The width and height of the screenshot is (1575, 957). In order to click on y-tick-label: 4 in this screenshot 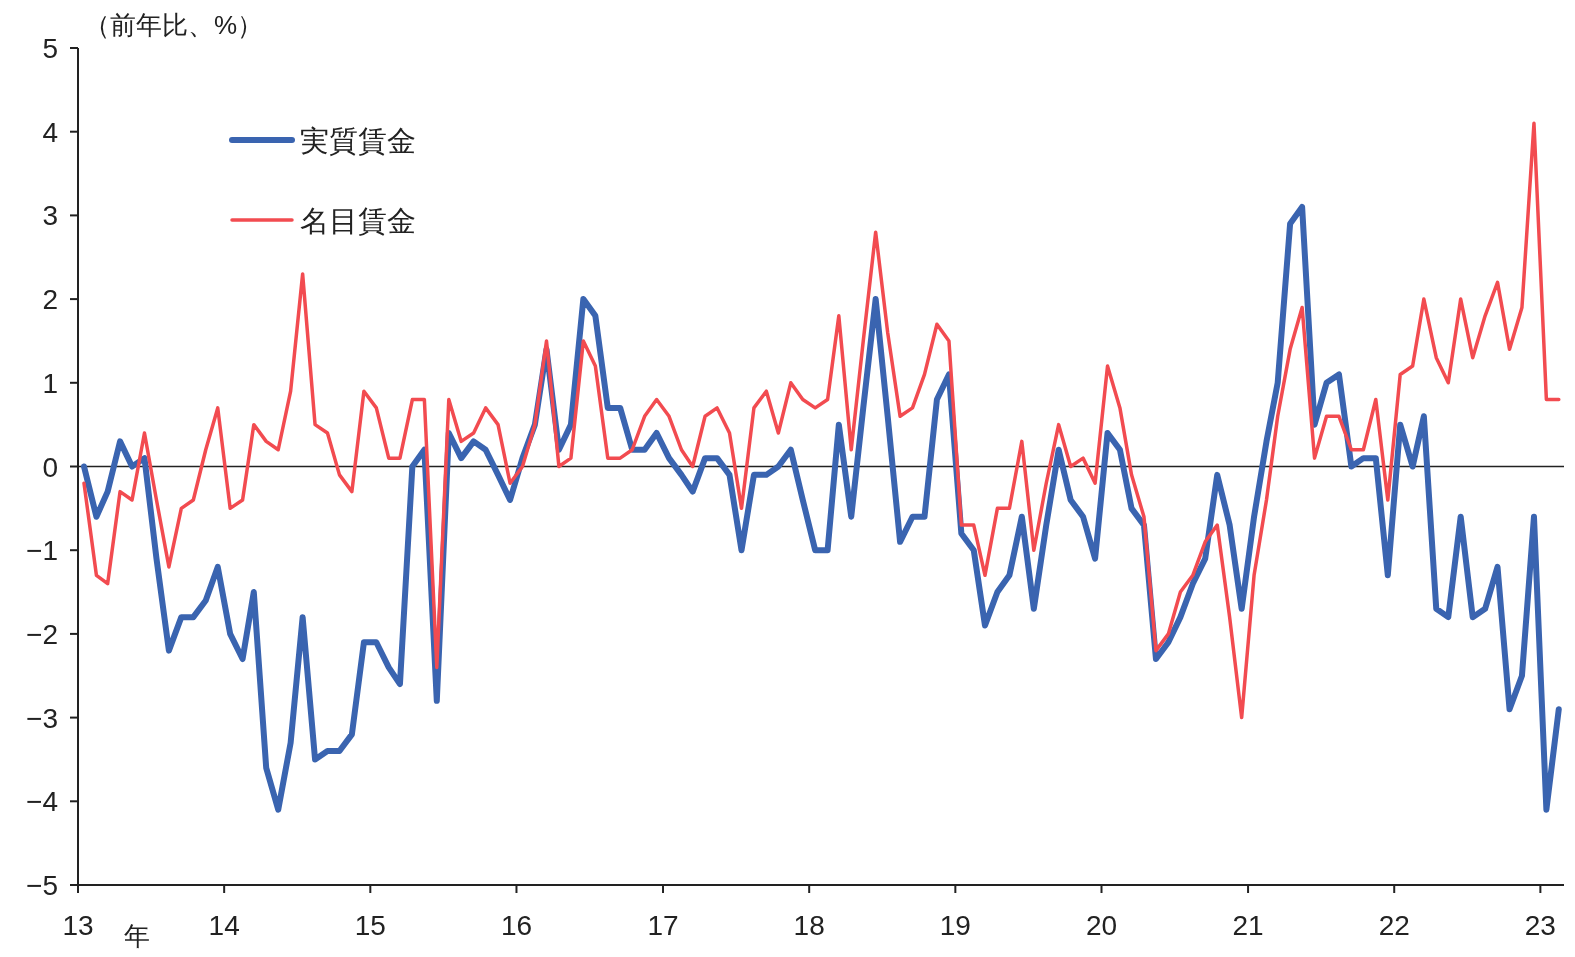, I will do `click(50, 132)`.